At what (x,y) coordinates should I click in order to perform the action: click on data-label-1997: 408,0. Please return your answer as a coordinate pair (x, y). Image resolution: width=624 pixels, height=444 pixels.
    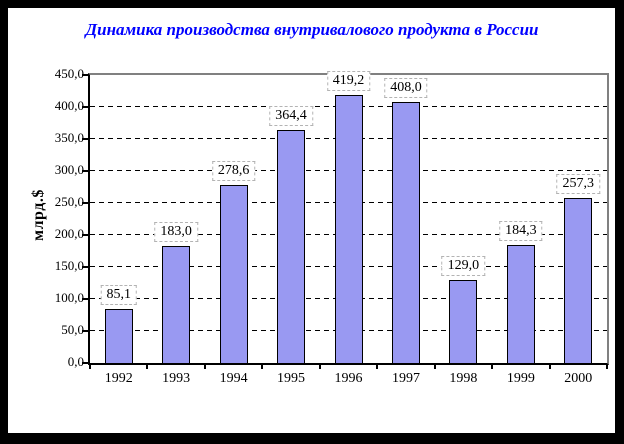
    Looking at the image, I should click on (406, 87).